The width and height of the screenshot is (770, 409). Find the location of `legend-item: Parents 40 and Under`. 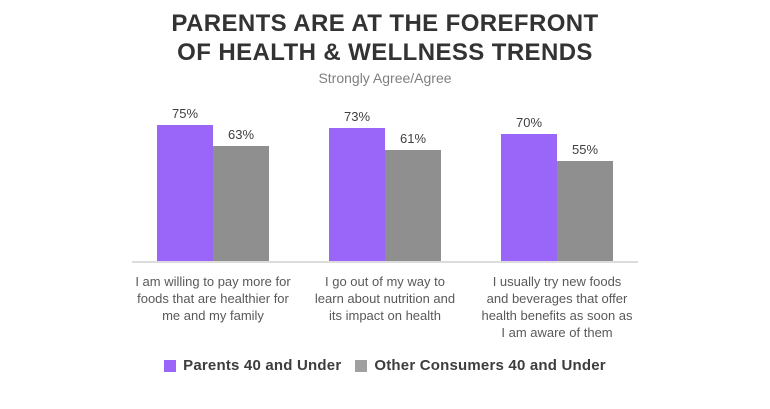

legend-item: Parents 40 and Under is located at coordinates (252, 365).